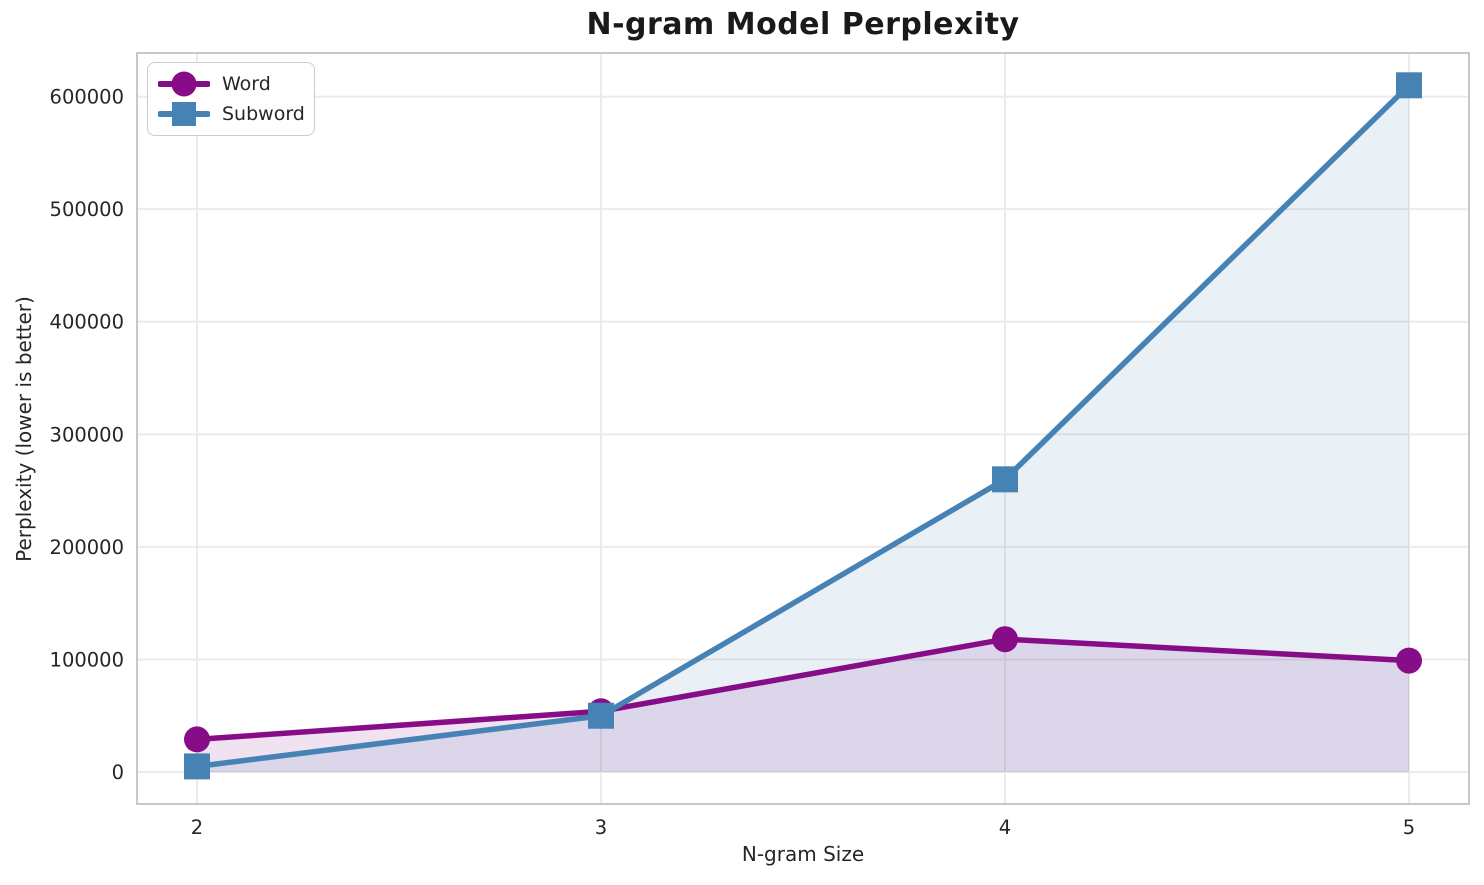  Describe the element at coordinates (1005, 827) in the screenshot. I see `x-tick-label: 4` at that location.